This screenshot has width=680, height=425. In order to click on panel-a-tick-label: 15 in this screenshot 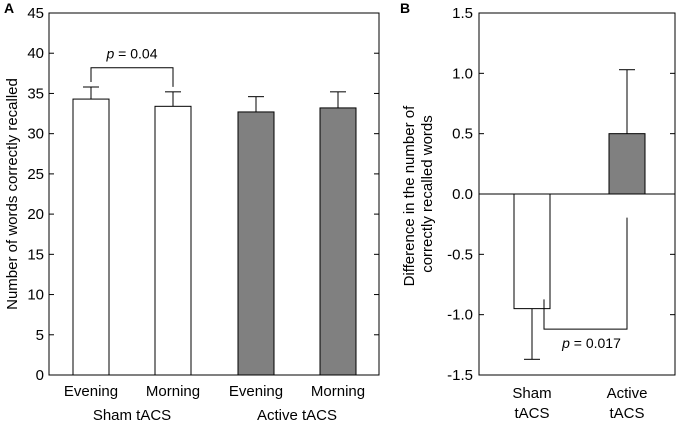, I will do `click(35, 254)`.